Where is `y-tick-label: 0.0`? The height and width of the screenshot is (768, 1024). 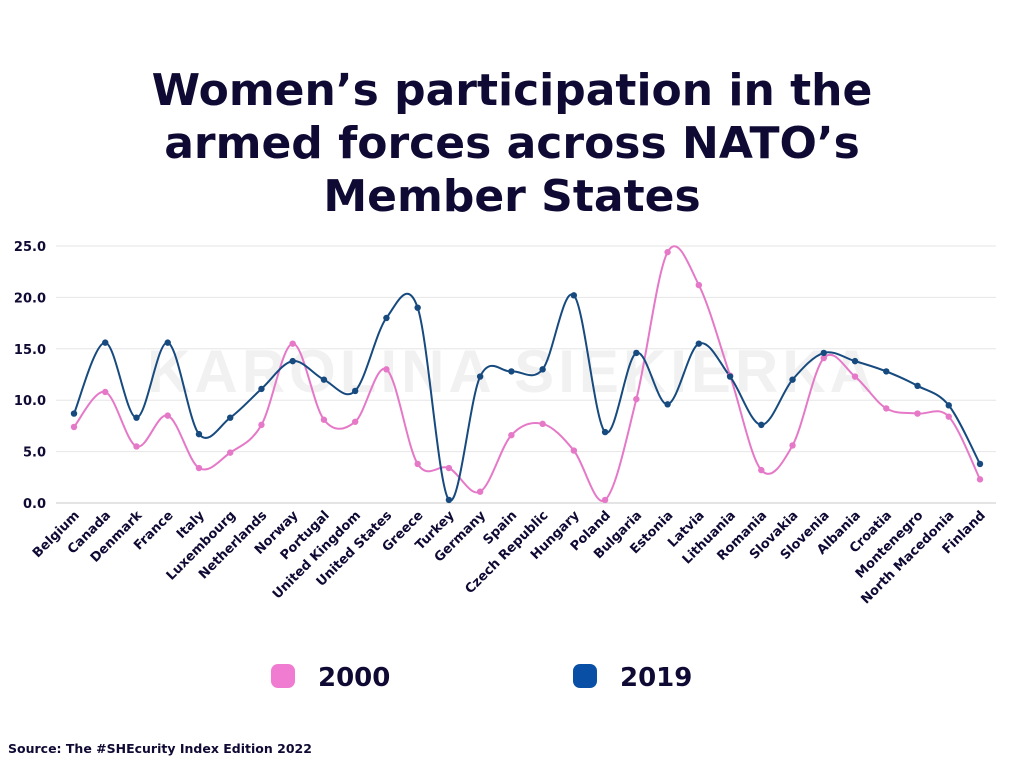 y-tick-label: 0.0 is located at coordinates (34, 504).